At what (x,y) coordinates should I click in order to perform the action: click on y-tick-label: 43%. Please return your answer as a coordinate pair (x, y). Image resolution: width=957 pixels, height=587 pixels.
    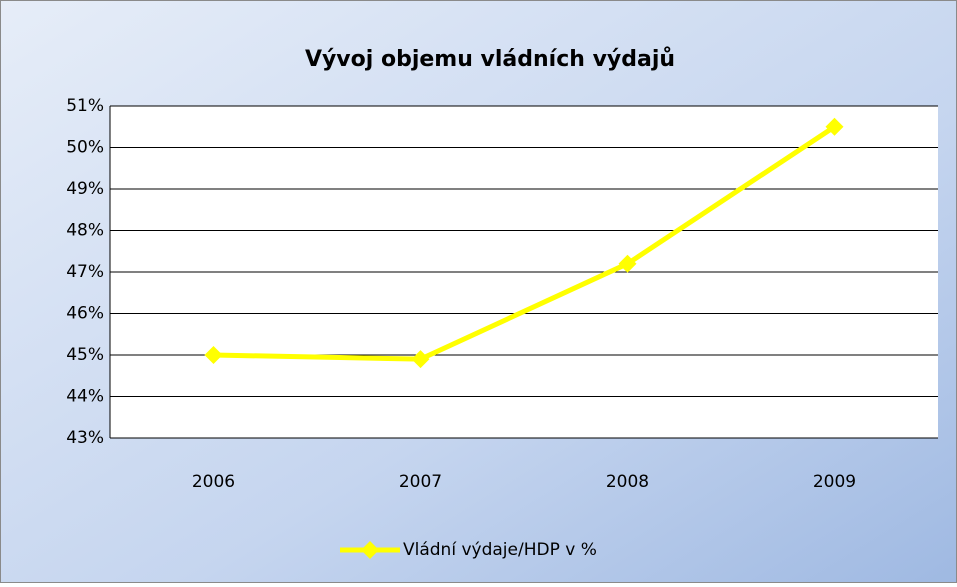
    Looking at the image, I should click on (85, 438).